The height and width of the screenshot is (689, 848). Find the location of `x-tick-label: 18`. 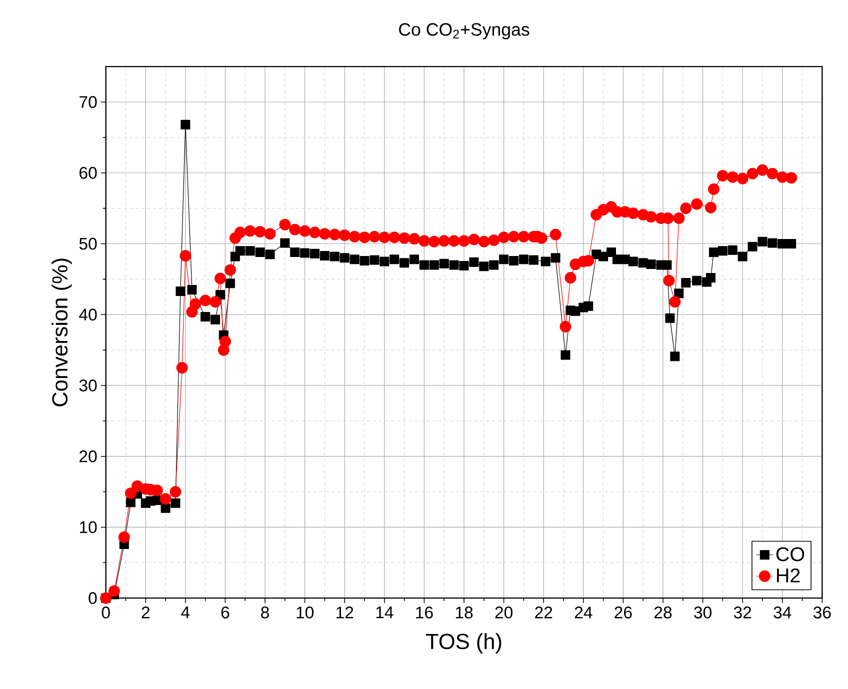

x-tick-label: 18 is located at coordinates (464, 612).